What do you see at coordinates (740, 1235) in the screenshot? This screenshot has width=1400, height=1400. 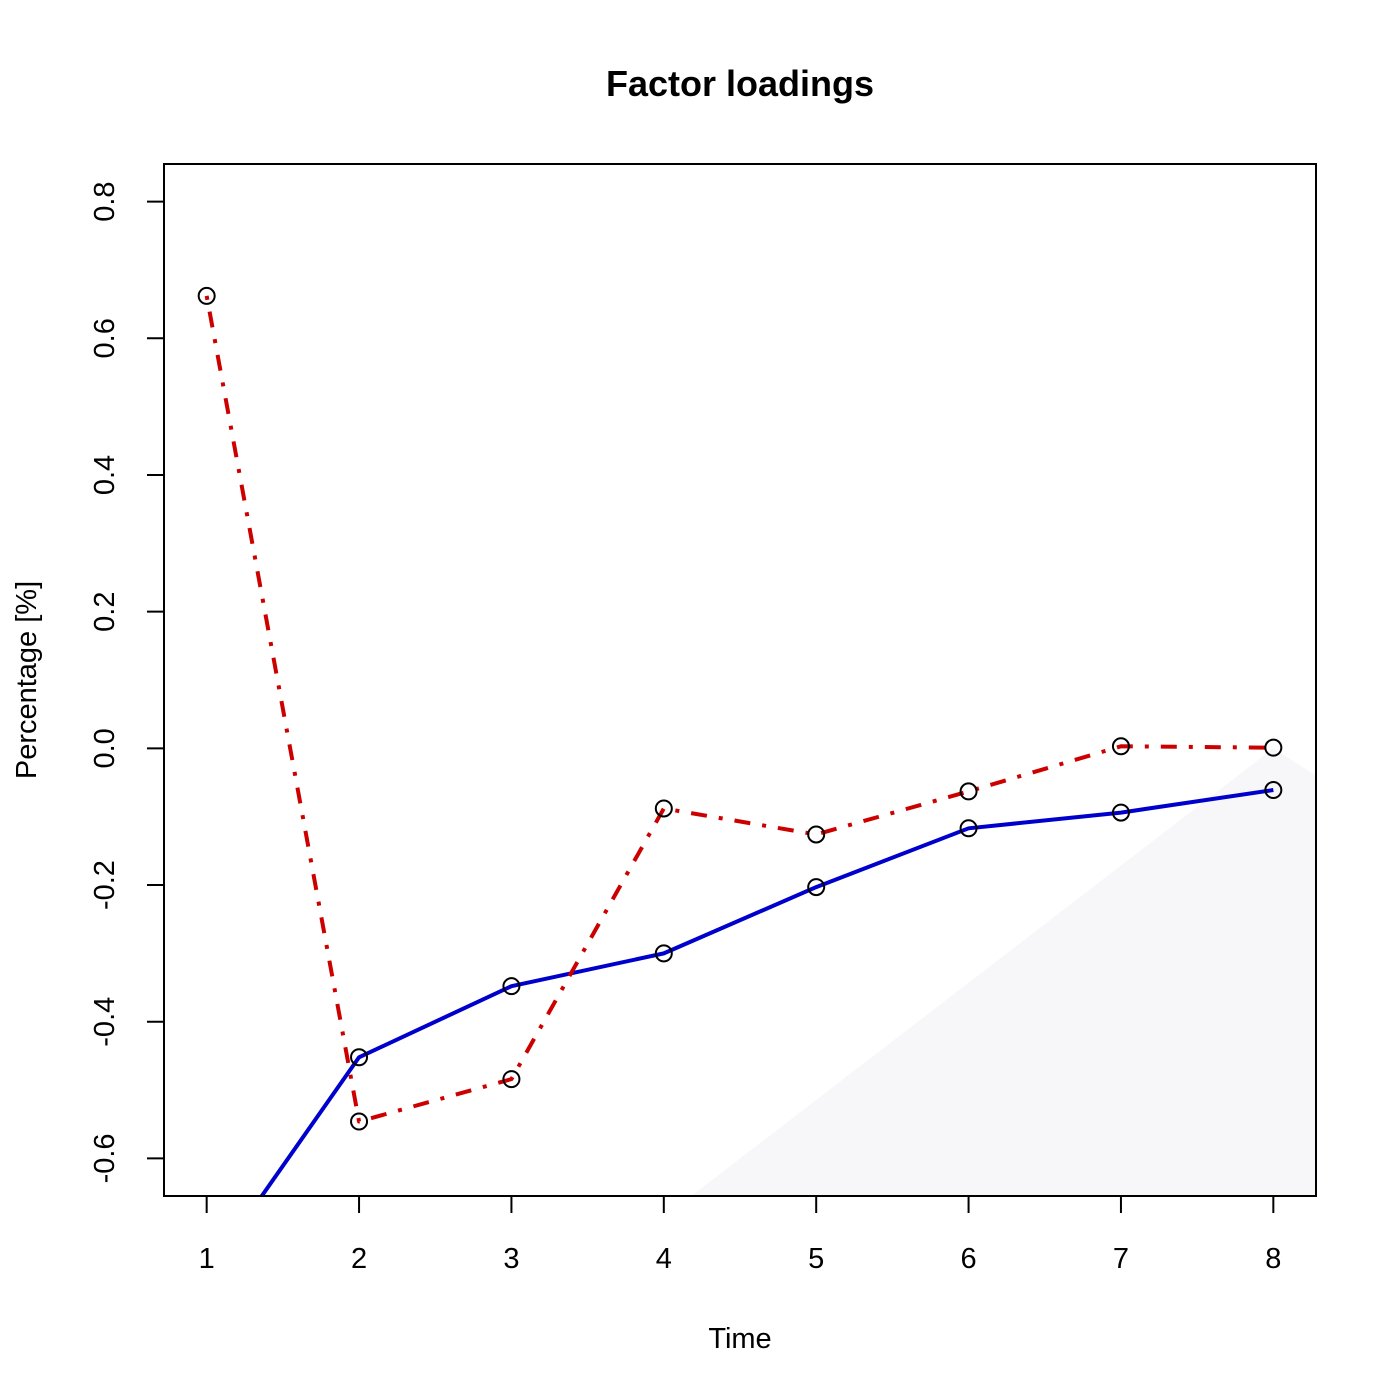 I see `x-axis: 1 2 3 4 5 6 7 8` at bounding box center [740, 1235].